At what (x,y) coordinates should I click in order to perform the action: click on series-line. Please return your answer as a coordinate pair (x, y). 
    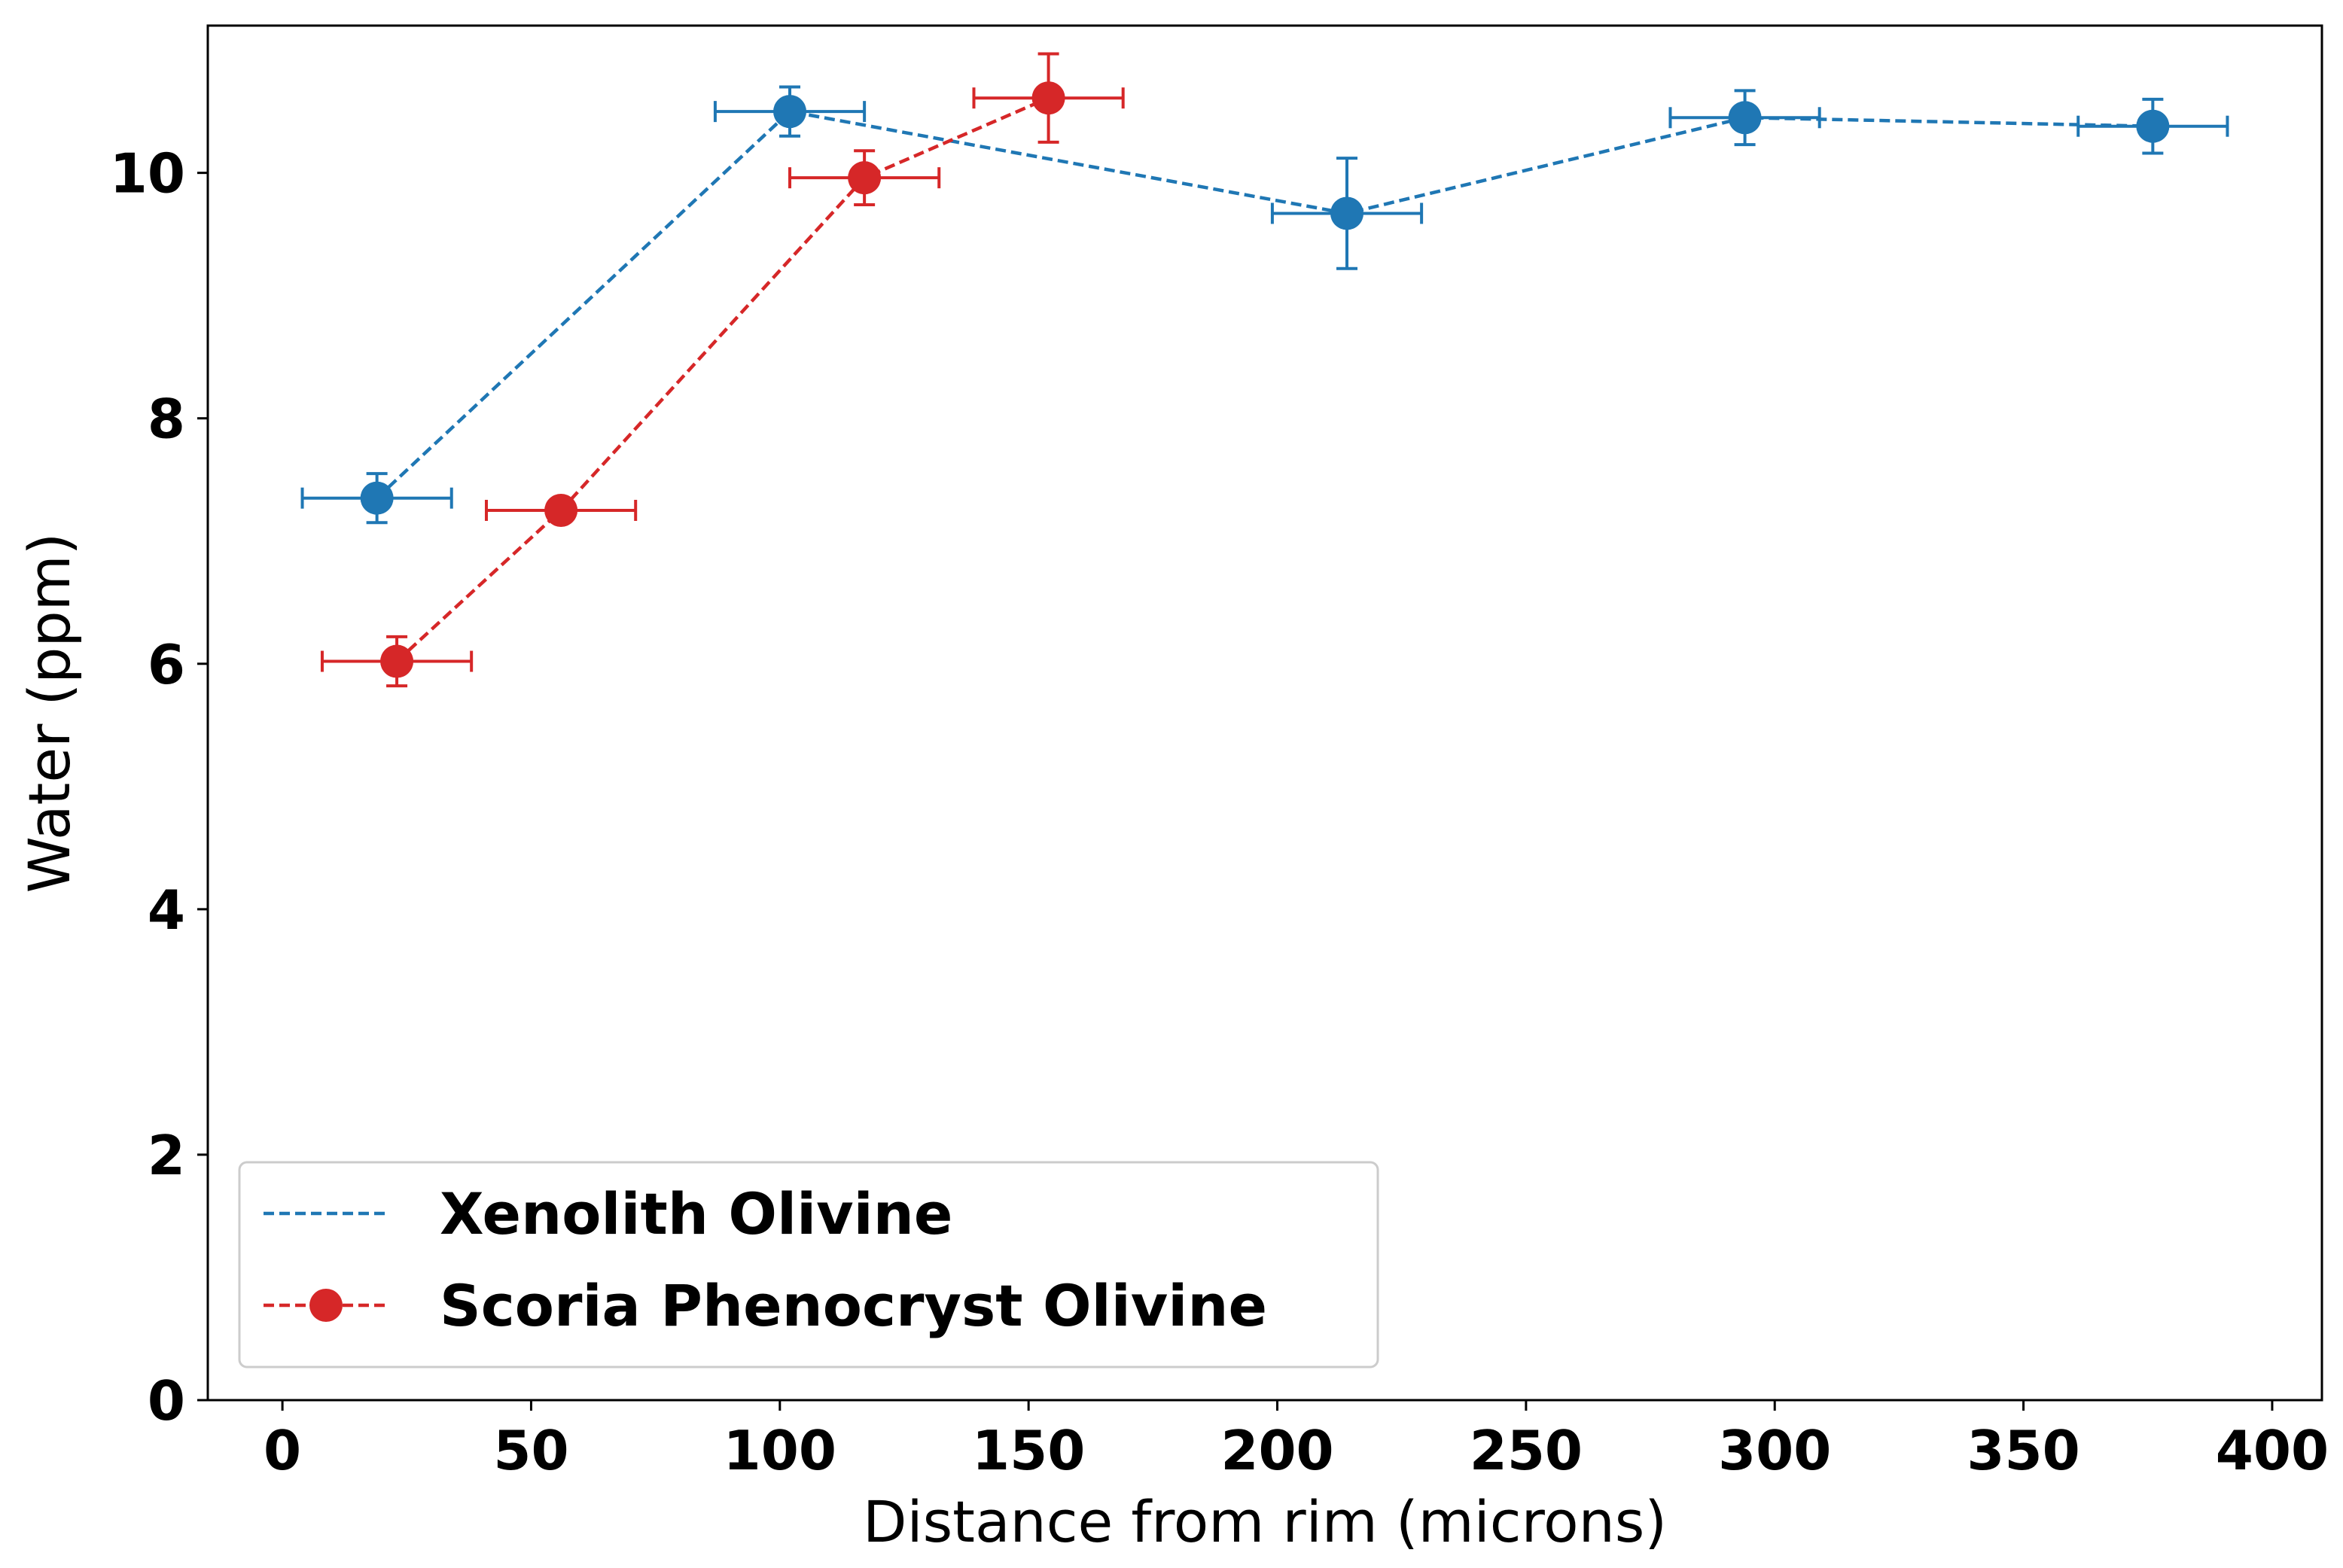
    Looking at the image, I should click on (722, 379).